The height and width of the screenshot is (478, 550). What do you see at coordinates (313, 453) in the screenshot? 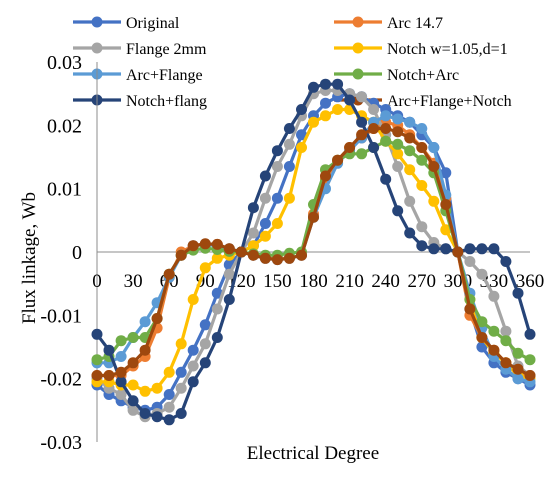
I see `x-axis-label: Electrical Degree` at bounding box center [313, 453].